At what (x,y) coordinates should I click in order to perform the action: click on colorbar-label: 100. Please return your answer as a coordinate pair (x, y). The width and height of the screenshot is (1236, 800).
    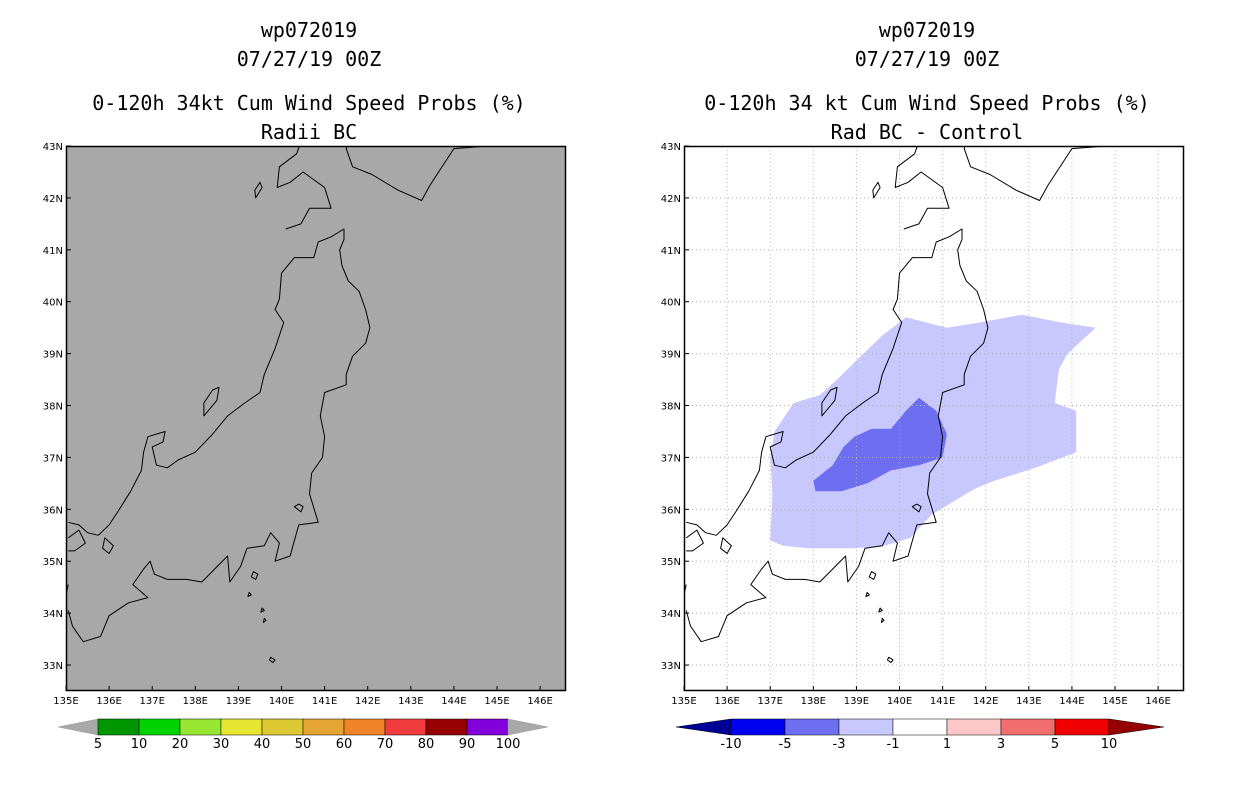
    Looking at the image, I should click on (508, 744).